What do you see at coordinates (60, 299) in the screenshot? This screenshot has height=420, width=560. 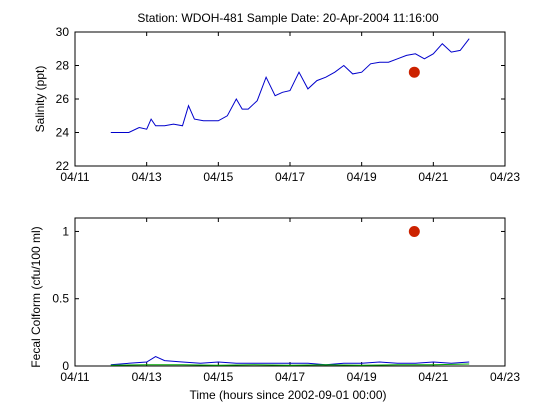 I see `panel-1-y-tick-label-1: 0.5` at bounding box center [60, 299].